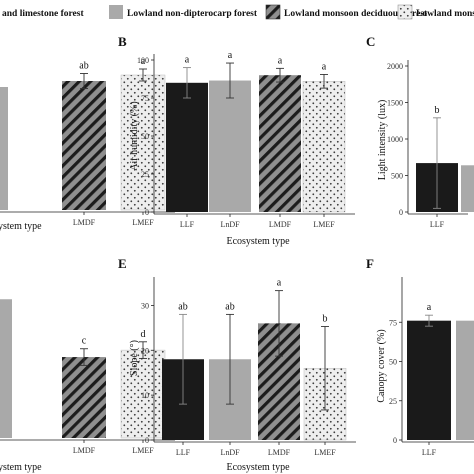  What do you see at coordinates (84, 341) in the screenshot?
I see `significance-letter: c` at bounding box center [84, 341].